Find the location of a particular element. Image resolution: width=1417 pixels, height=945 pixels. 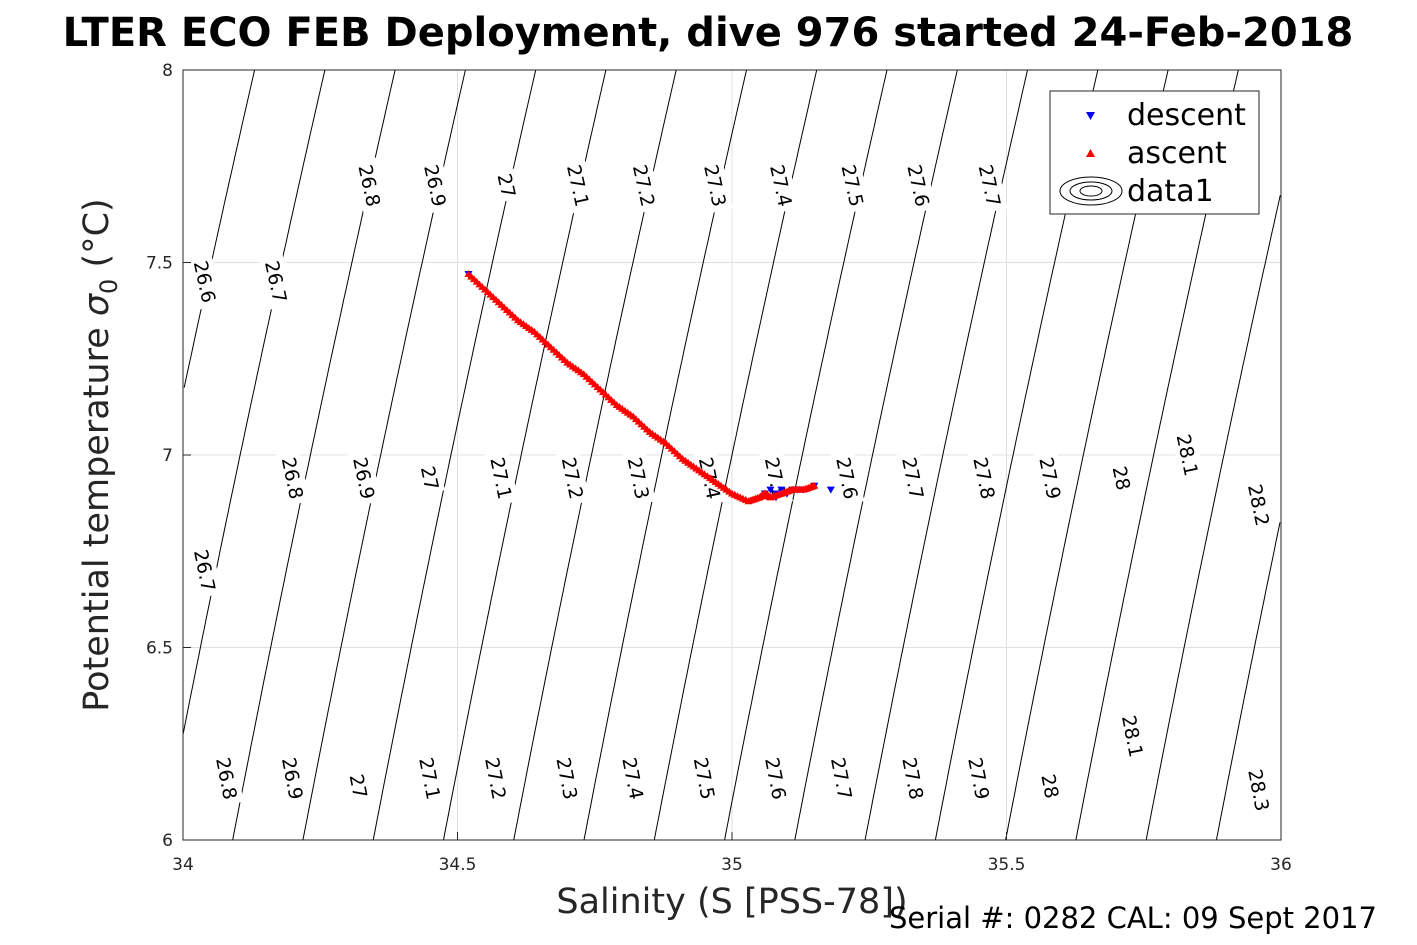

contour-label-text: 28.2 is located at coordinates (1258, 505).